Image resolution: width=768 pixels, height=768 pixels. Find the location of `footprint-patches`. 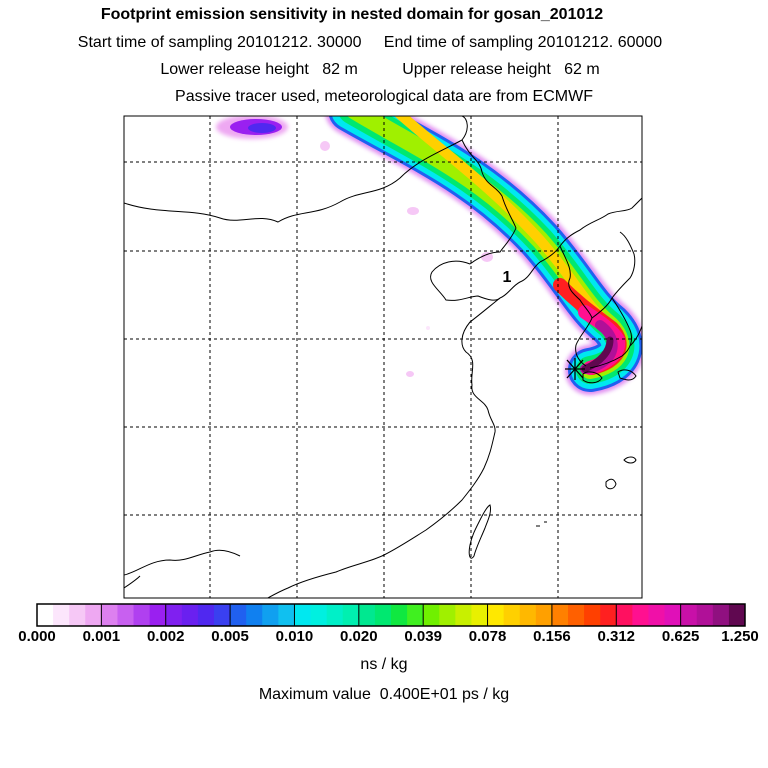

footprint-patches is located at coordinates (354, 246).